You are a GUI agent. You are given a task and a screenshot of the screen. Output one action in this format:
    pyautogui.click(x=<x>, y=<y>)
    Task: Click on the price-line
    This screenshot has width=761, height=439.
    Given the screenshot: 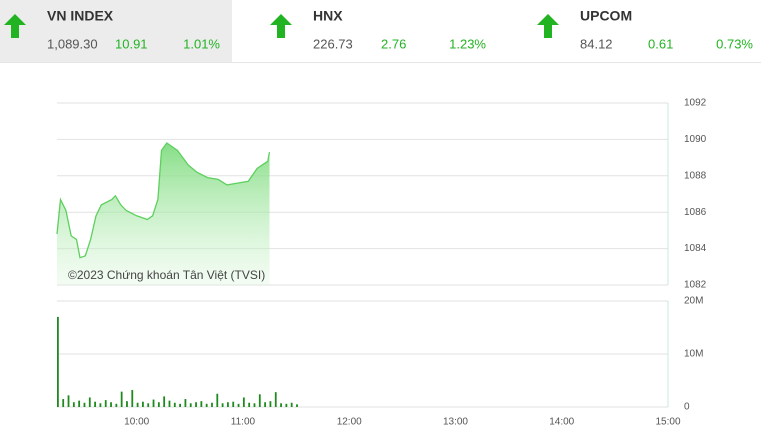 What is the action you would take?
    pyautogui.click(x=163, y=200)
    